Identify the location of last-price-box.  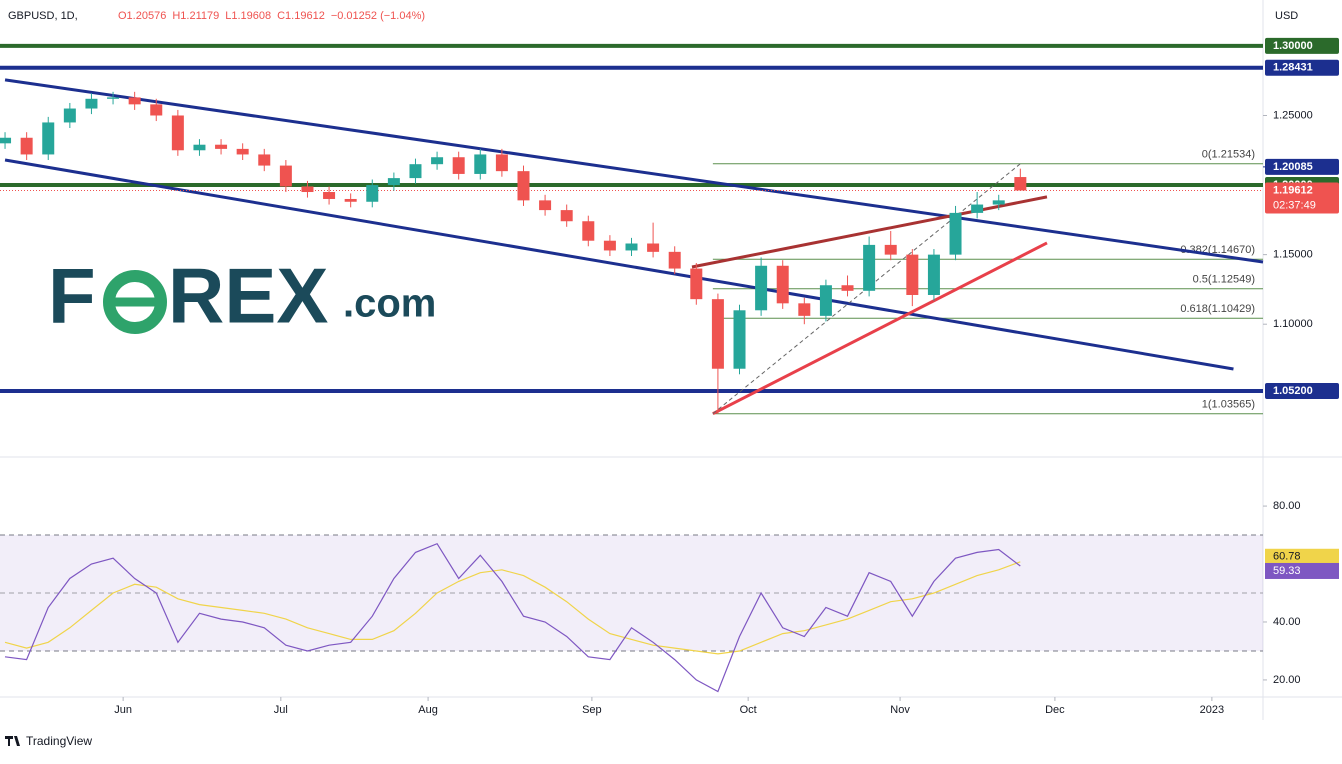
(1302, 198).